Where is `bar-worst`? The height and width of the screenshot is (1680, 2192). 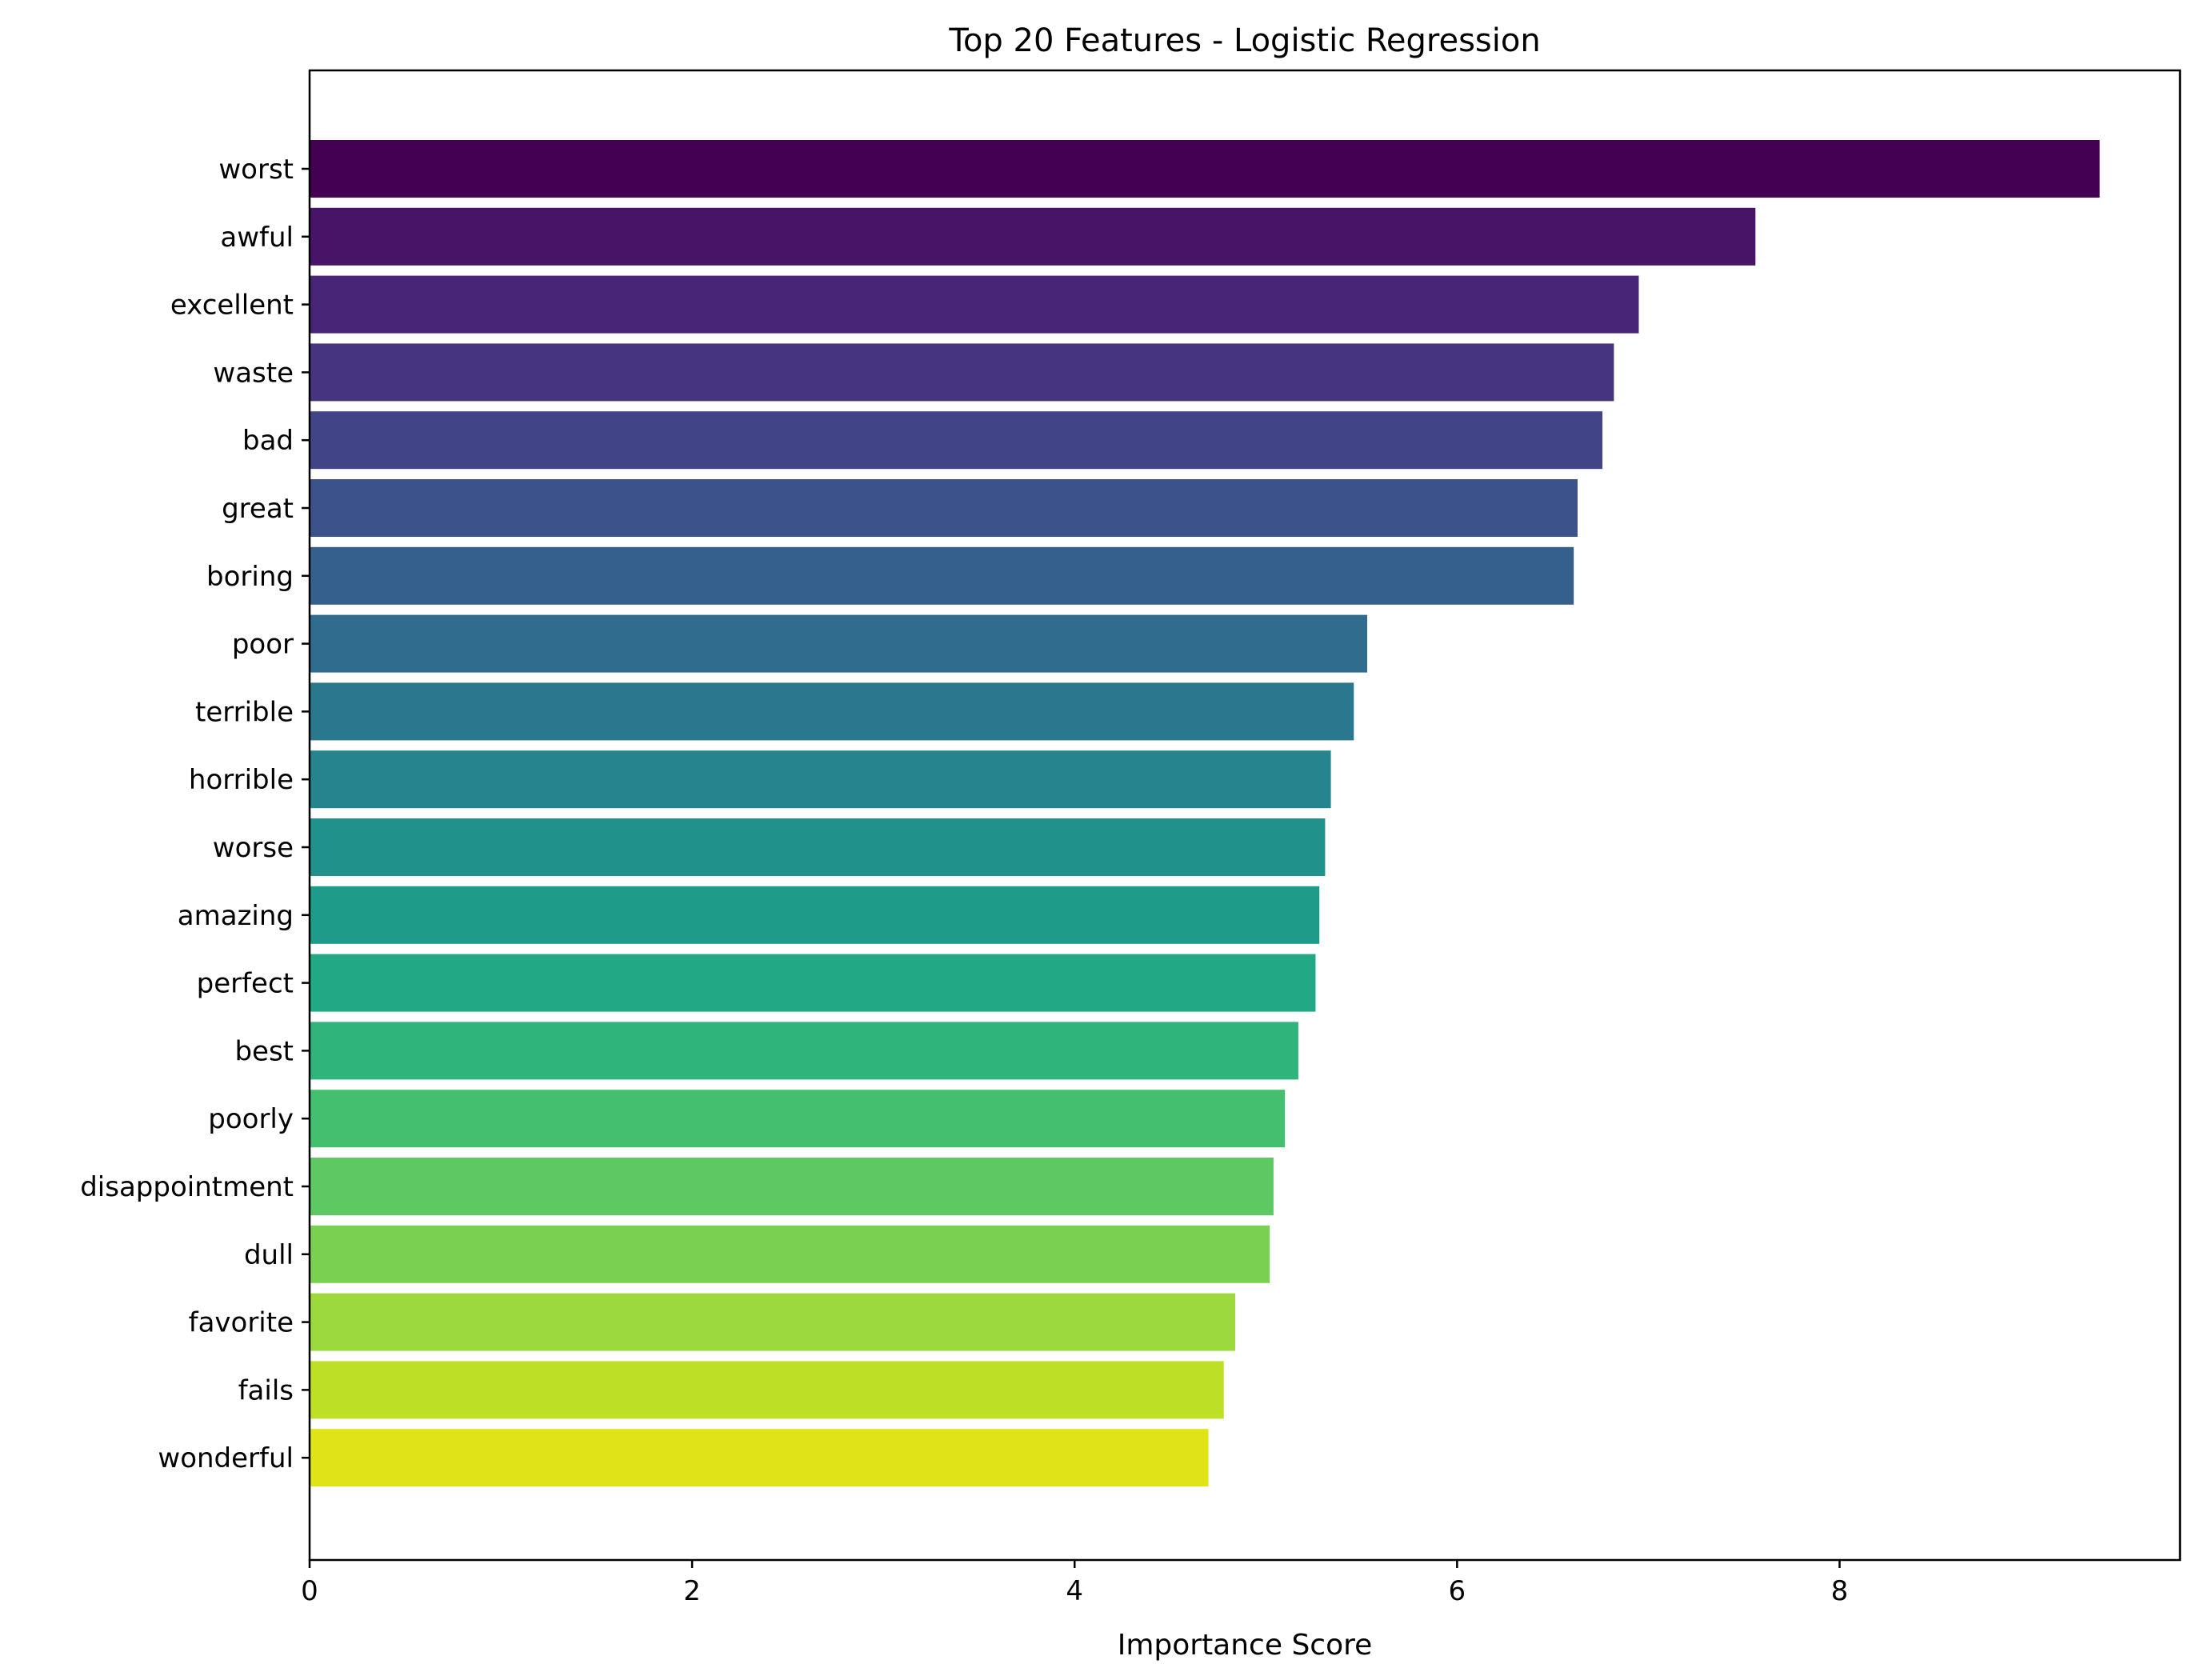 bar-worst is located at coordinates (1205, 169).